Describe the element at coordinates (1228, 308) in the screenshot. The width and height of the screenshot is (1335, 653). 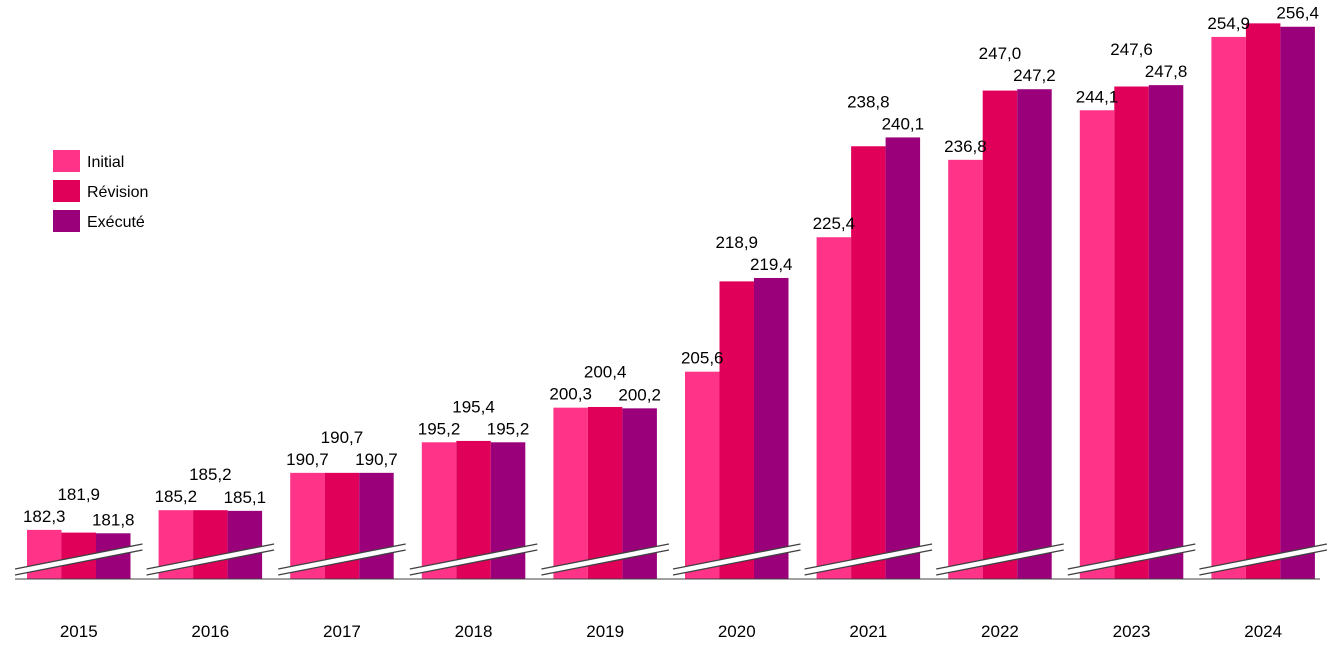
I see `bar-initial-2024` at that location.